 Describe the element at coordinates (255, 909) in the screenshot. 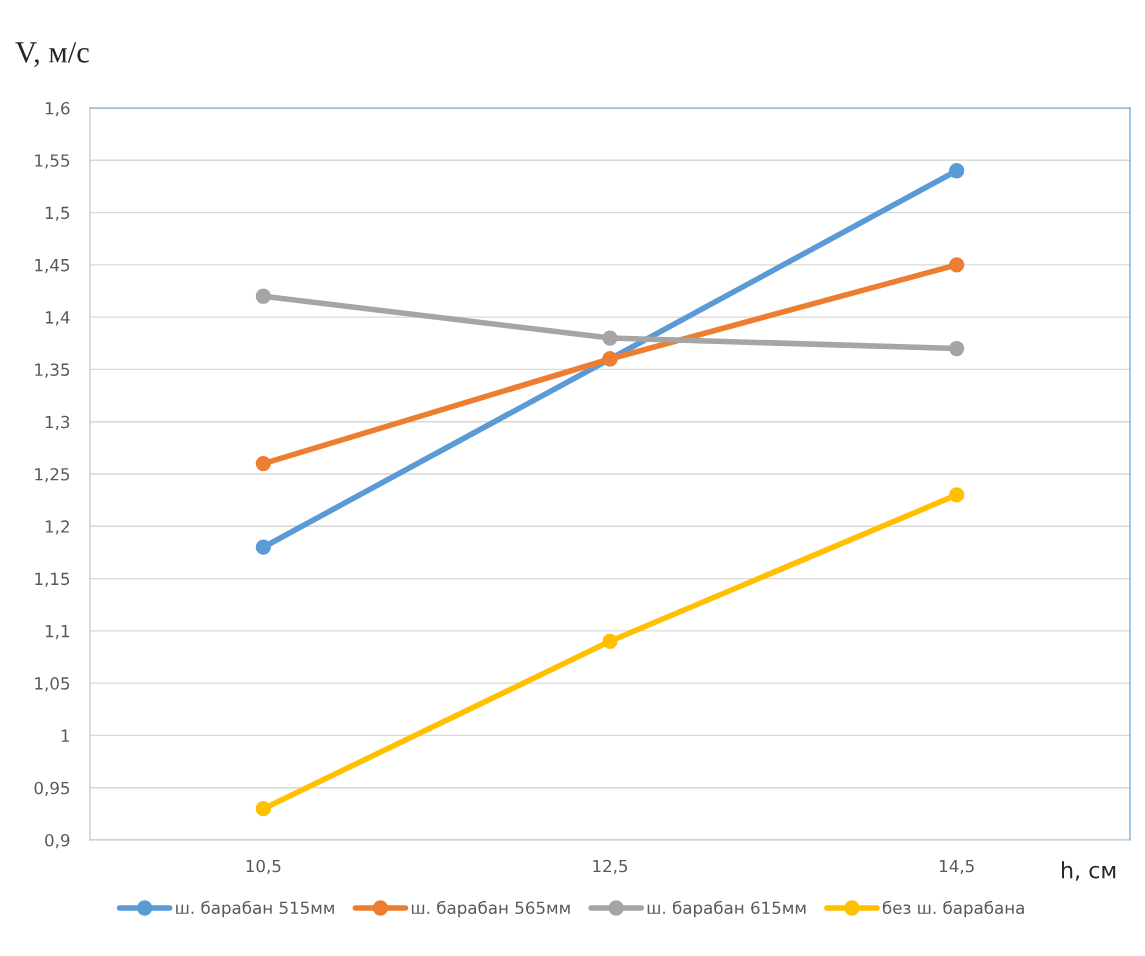

I see `legend-label: ш. барабан 515мм` at that location.